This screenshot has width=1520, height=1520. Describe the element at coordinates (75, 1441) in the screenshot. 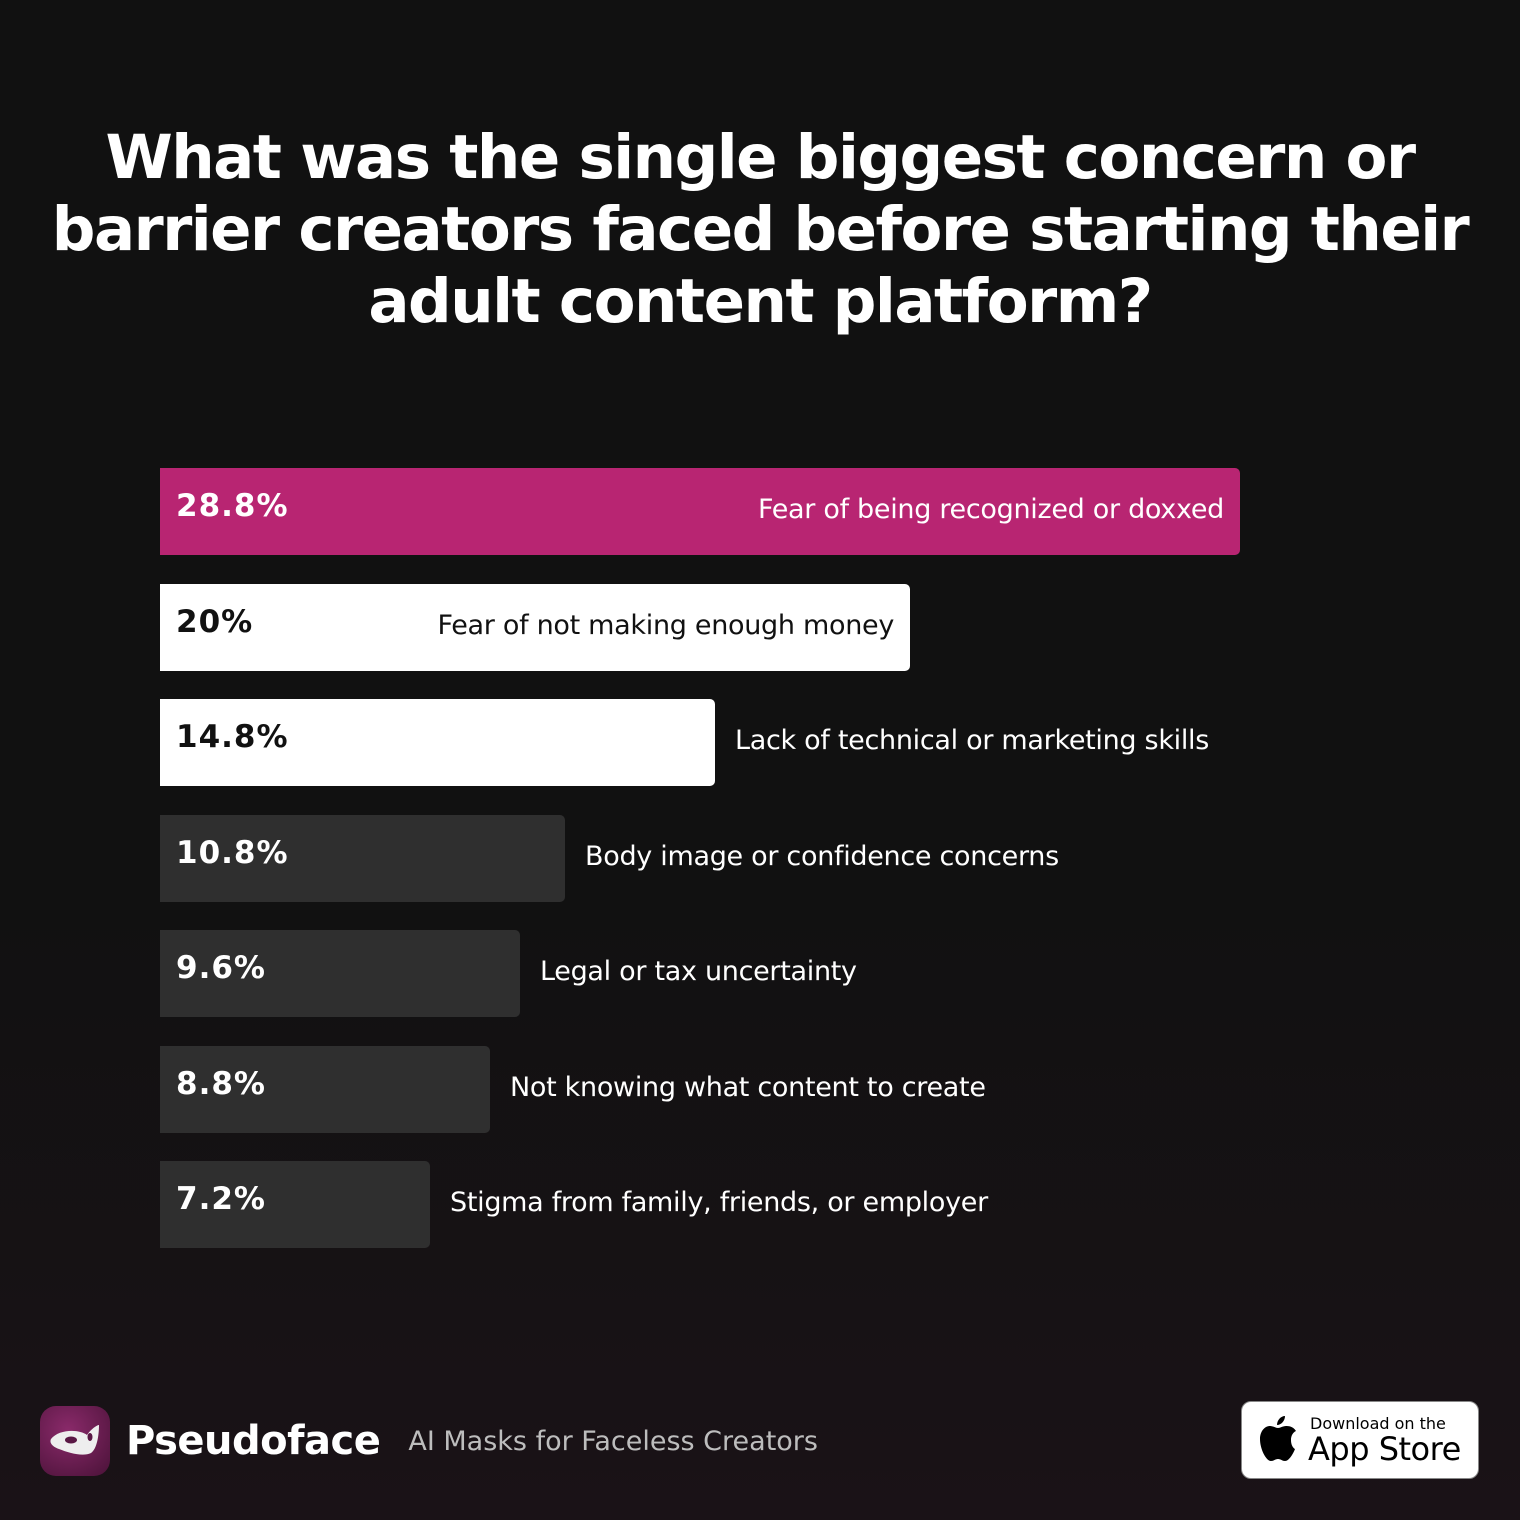

I see `mask-icon` at that location.